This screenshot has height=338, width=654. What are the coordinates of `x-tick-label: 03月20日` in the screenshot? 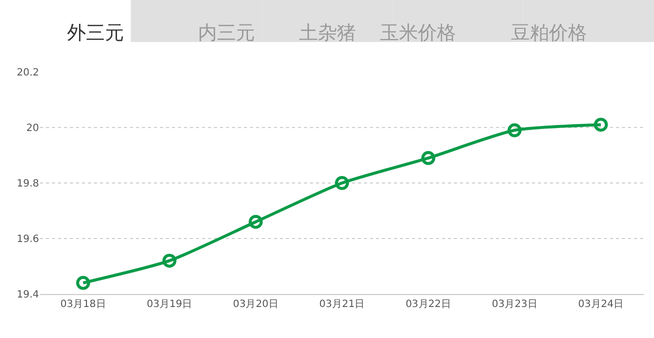 It's located at (255, 304).